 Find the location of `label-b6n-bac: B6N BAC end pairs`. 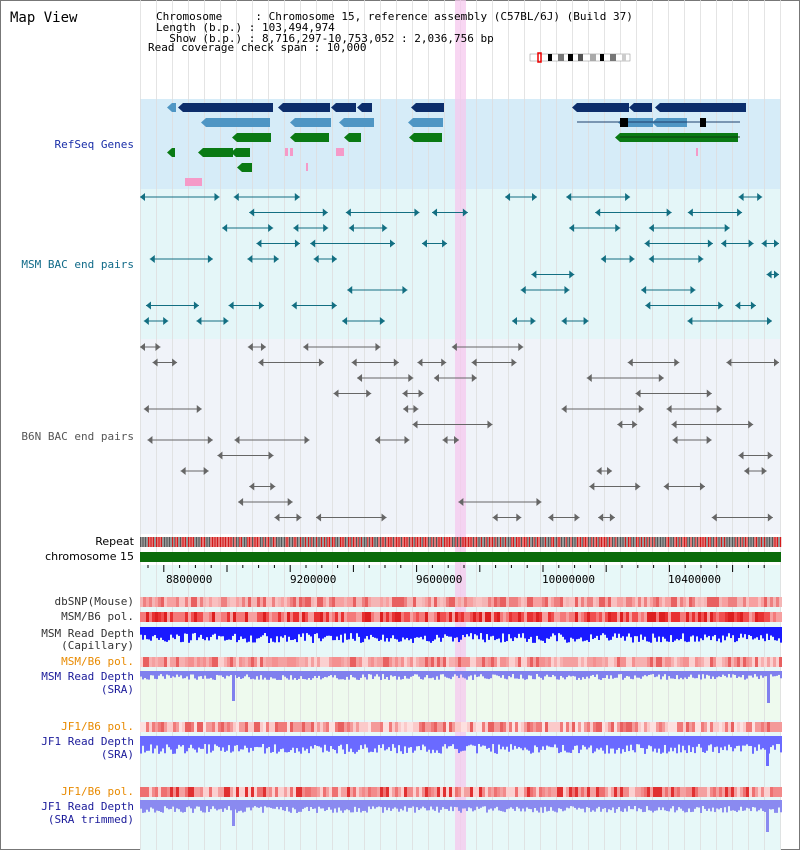

label-b6n-bac: B6N BAC end pairs is located at coordinates (77, 436).